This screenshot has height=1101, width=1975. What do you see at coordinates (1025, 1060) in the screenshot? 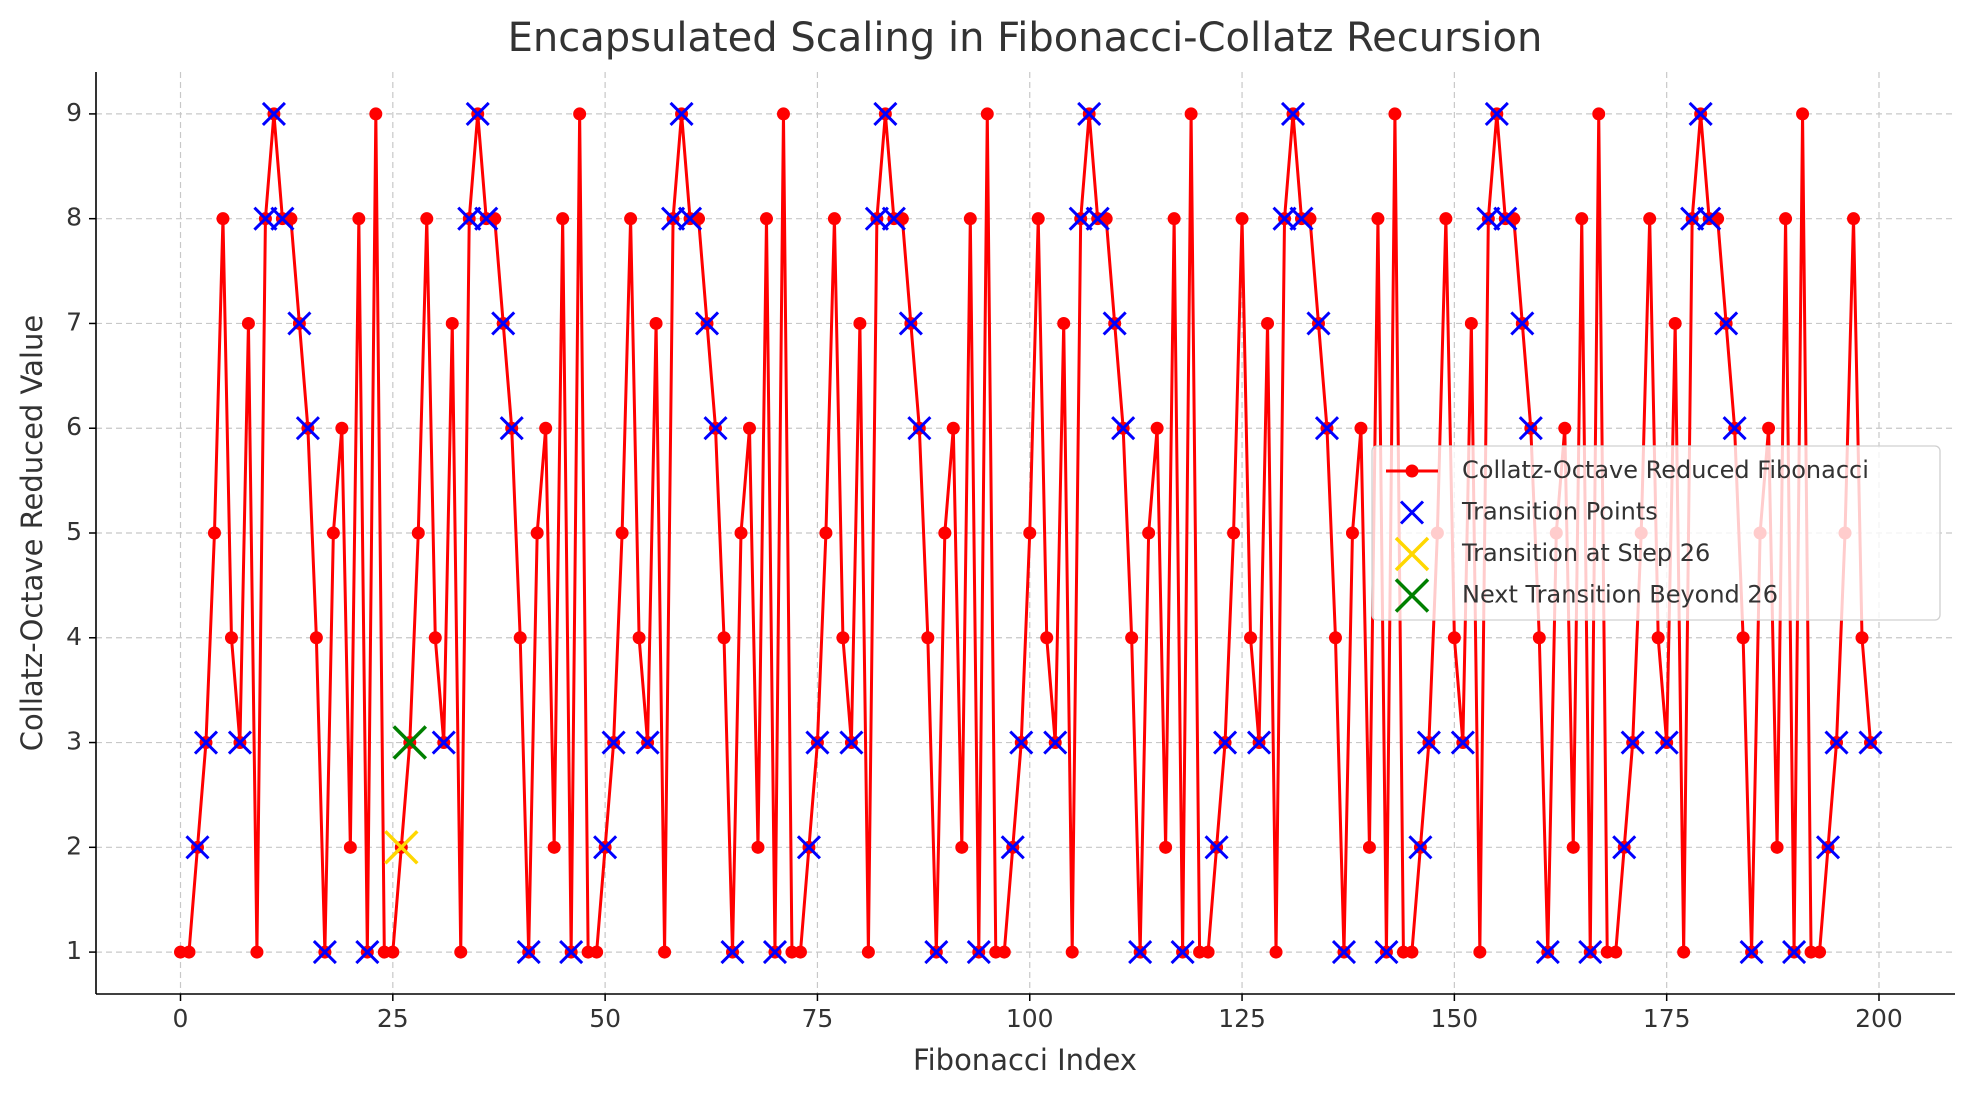
I see `x-axis-label: Fibonacci Index` at bounding box center [1025, 1060].